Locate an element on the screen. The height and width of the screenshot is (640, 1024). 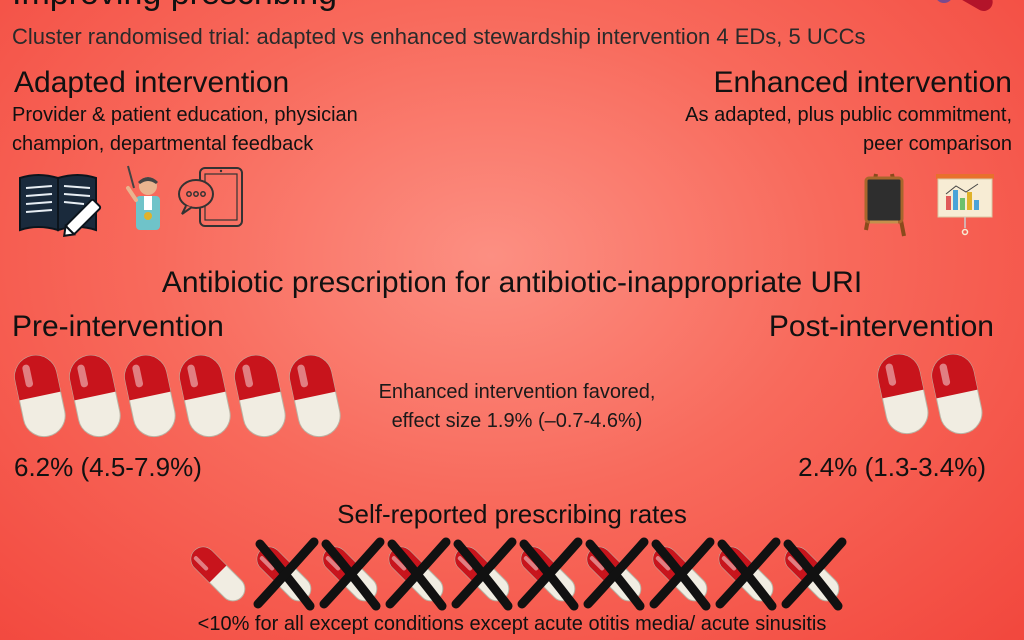
post-intervention-rate: 2.4% (1.3-3.4%) is located at coordinates (892, 467).